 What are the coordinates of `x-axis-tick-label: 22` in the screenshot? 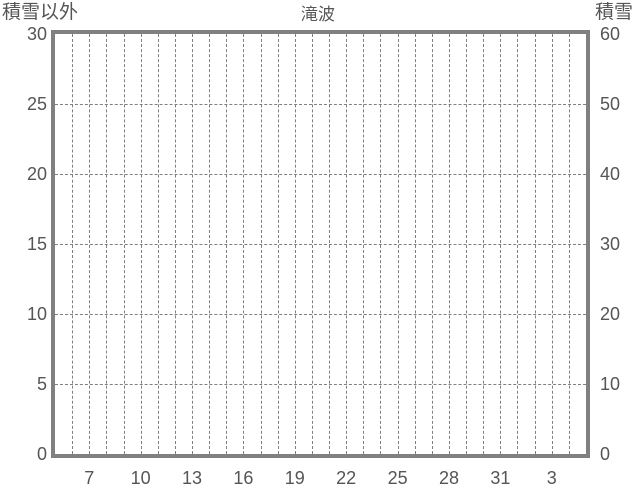 It's located at (346, 478).